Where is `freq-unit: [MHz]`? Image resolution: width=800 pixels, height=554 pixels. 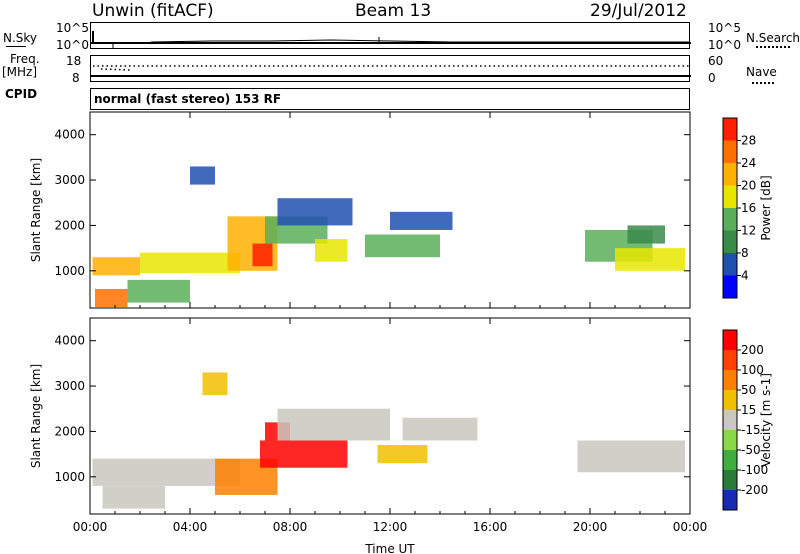
freq-unit: [MHz] is located at coordinates (20, 72).